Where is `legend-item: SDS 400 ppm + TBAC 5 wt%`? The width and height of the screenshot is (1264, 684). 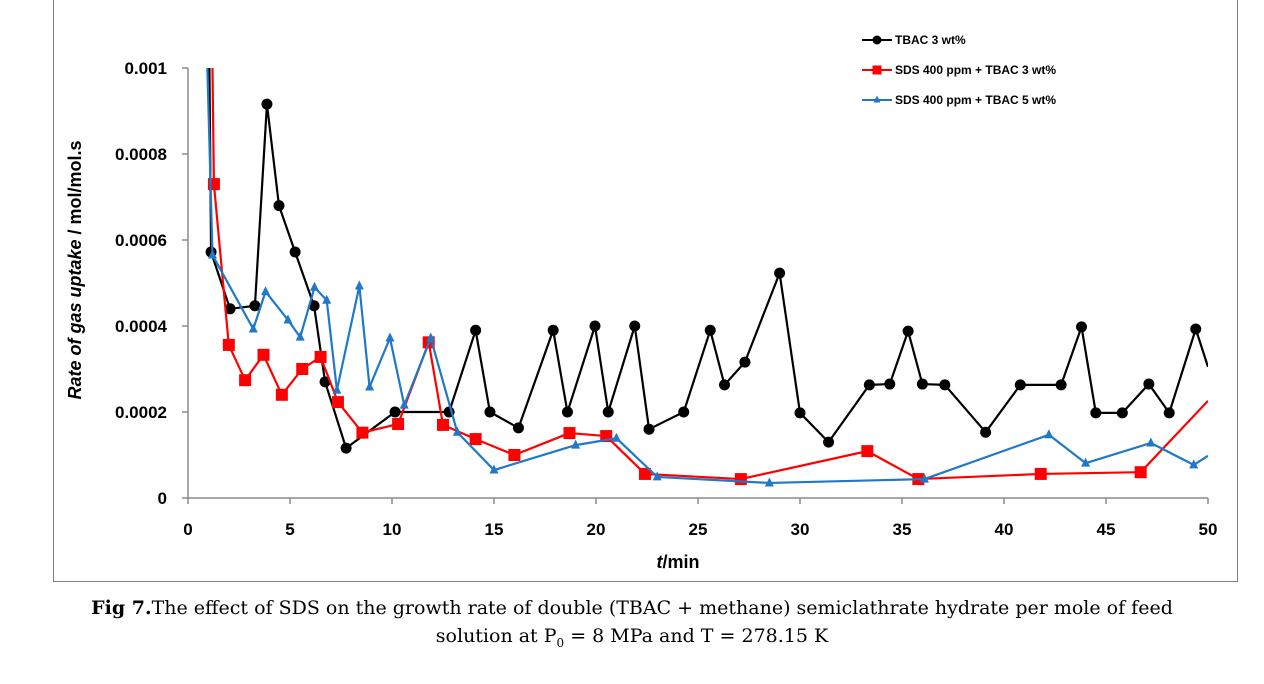
legend-item: SDS 400 ppm + TBAC 5 wt% is located at coordinates (959, 100).